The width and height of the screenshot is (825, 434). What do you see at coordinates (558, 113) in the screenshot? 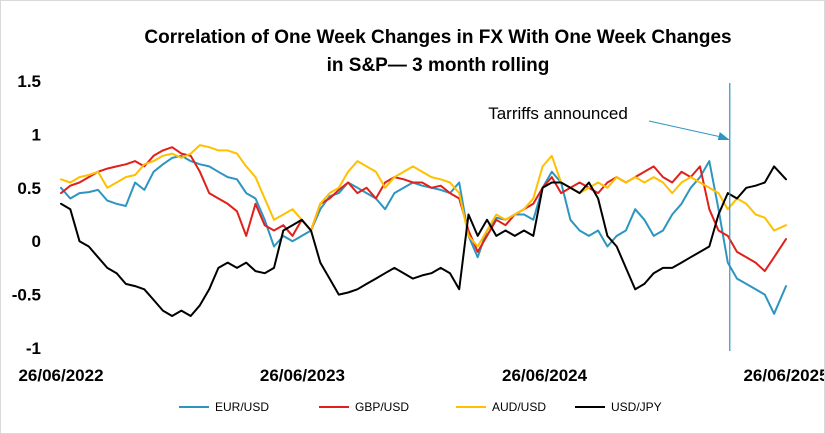
I see `annotation-label: Tarriffs announced` at bounding box center [558, 113].